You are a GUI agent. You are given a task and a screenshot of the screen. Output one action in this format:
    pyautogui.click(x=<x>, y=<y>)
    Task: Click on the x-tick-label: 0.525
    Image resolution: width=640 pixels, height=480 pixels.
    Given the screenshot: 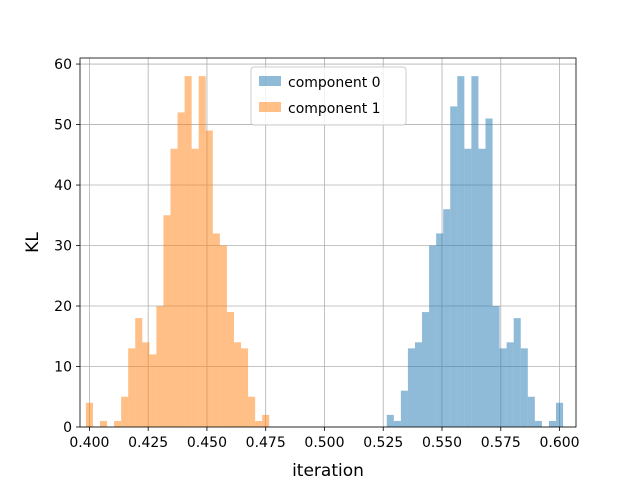 What is the action you would take?
    pyautogui.click(x=383, y=443)
    